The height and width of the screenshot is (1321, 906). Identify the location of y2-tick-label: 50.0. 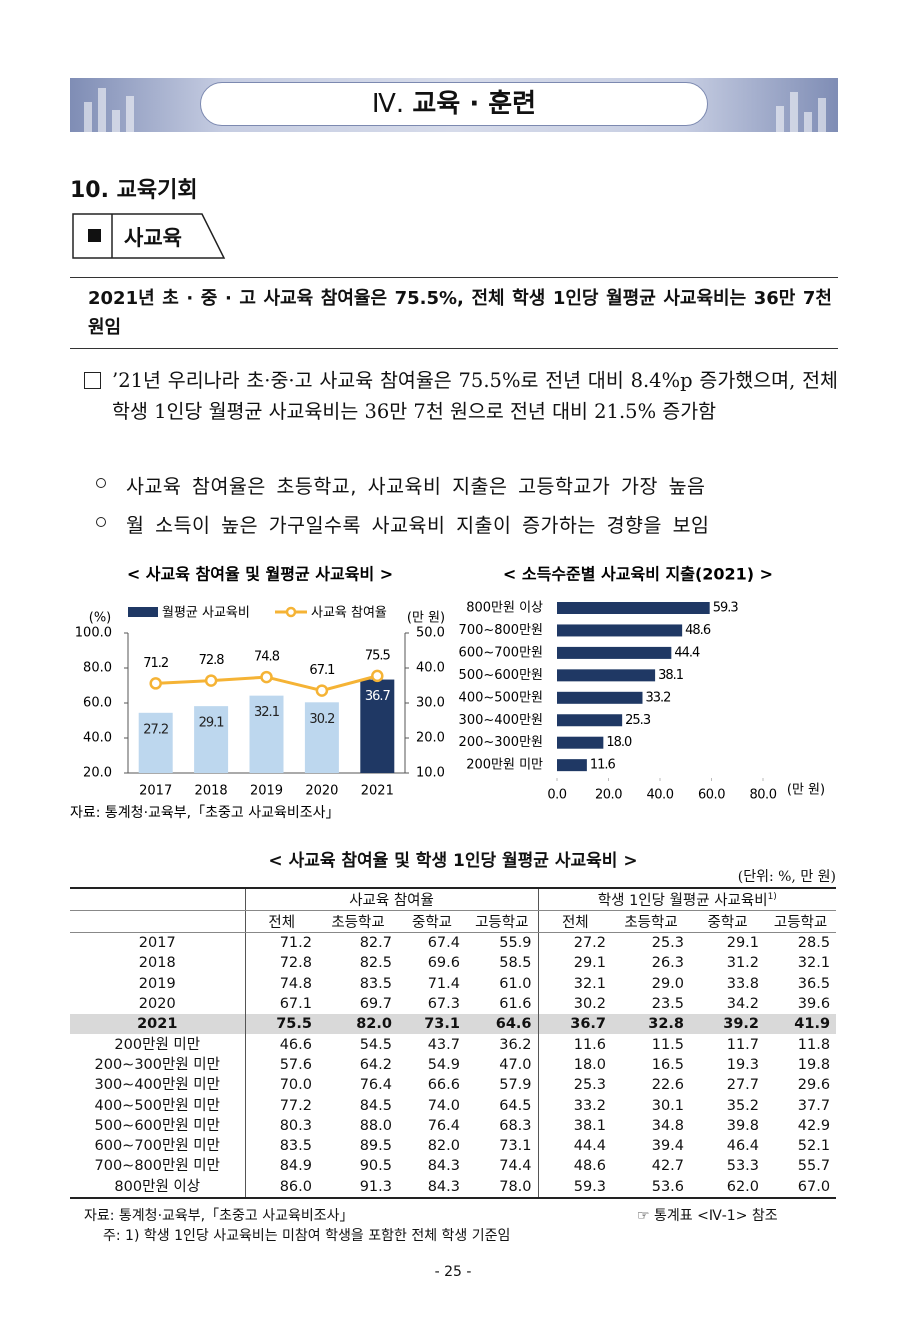
(430, 633).